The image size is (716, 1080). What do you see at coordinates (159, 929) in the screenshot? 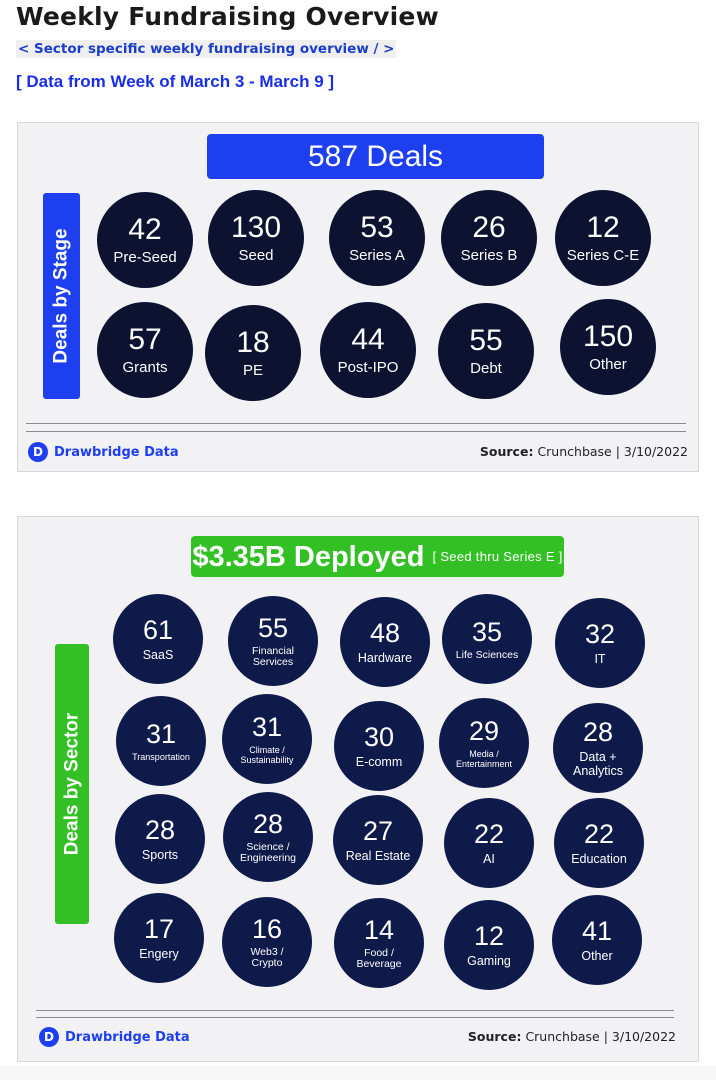
I see `sector-count: 17` at bounding box center [159, 929].